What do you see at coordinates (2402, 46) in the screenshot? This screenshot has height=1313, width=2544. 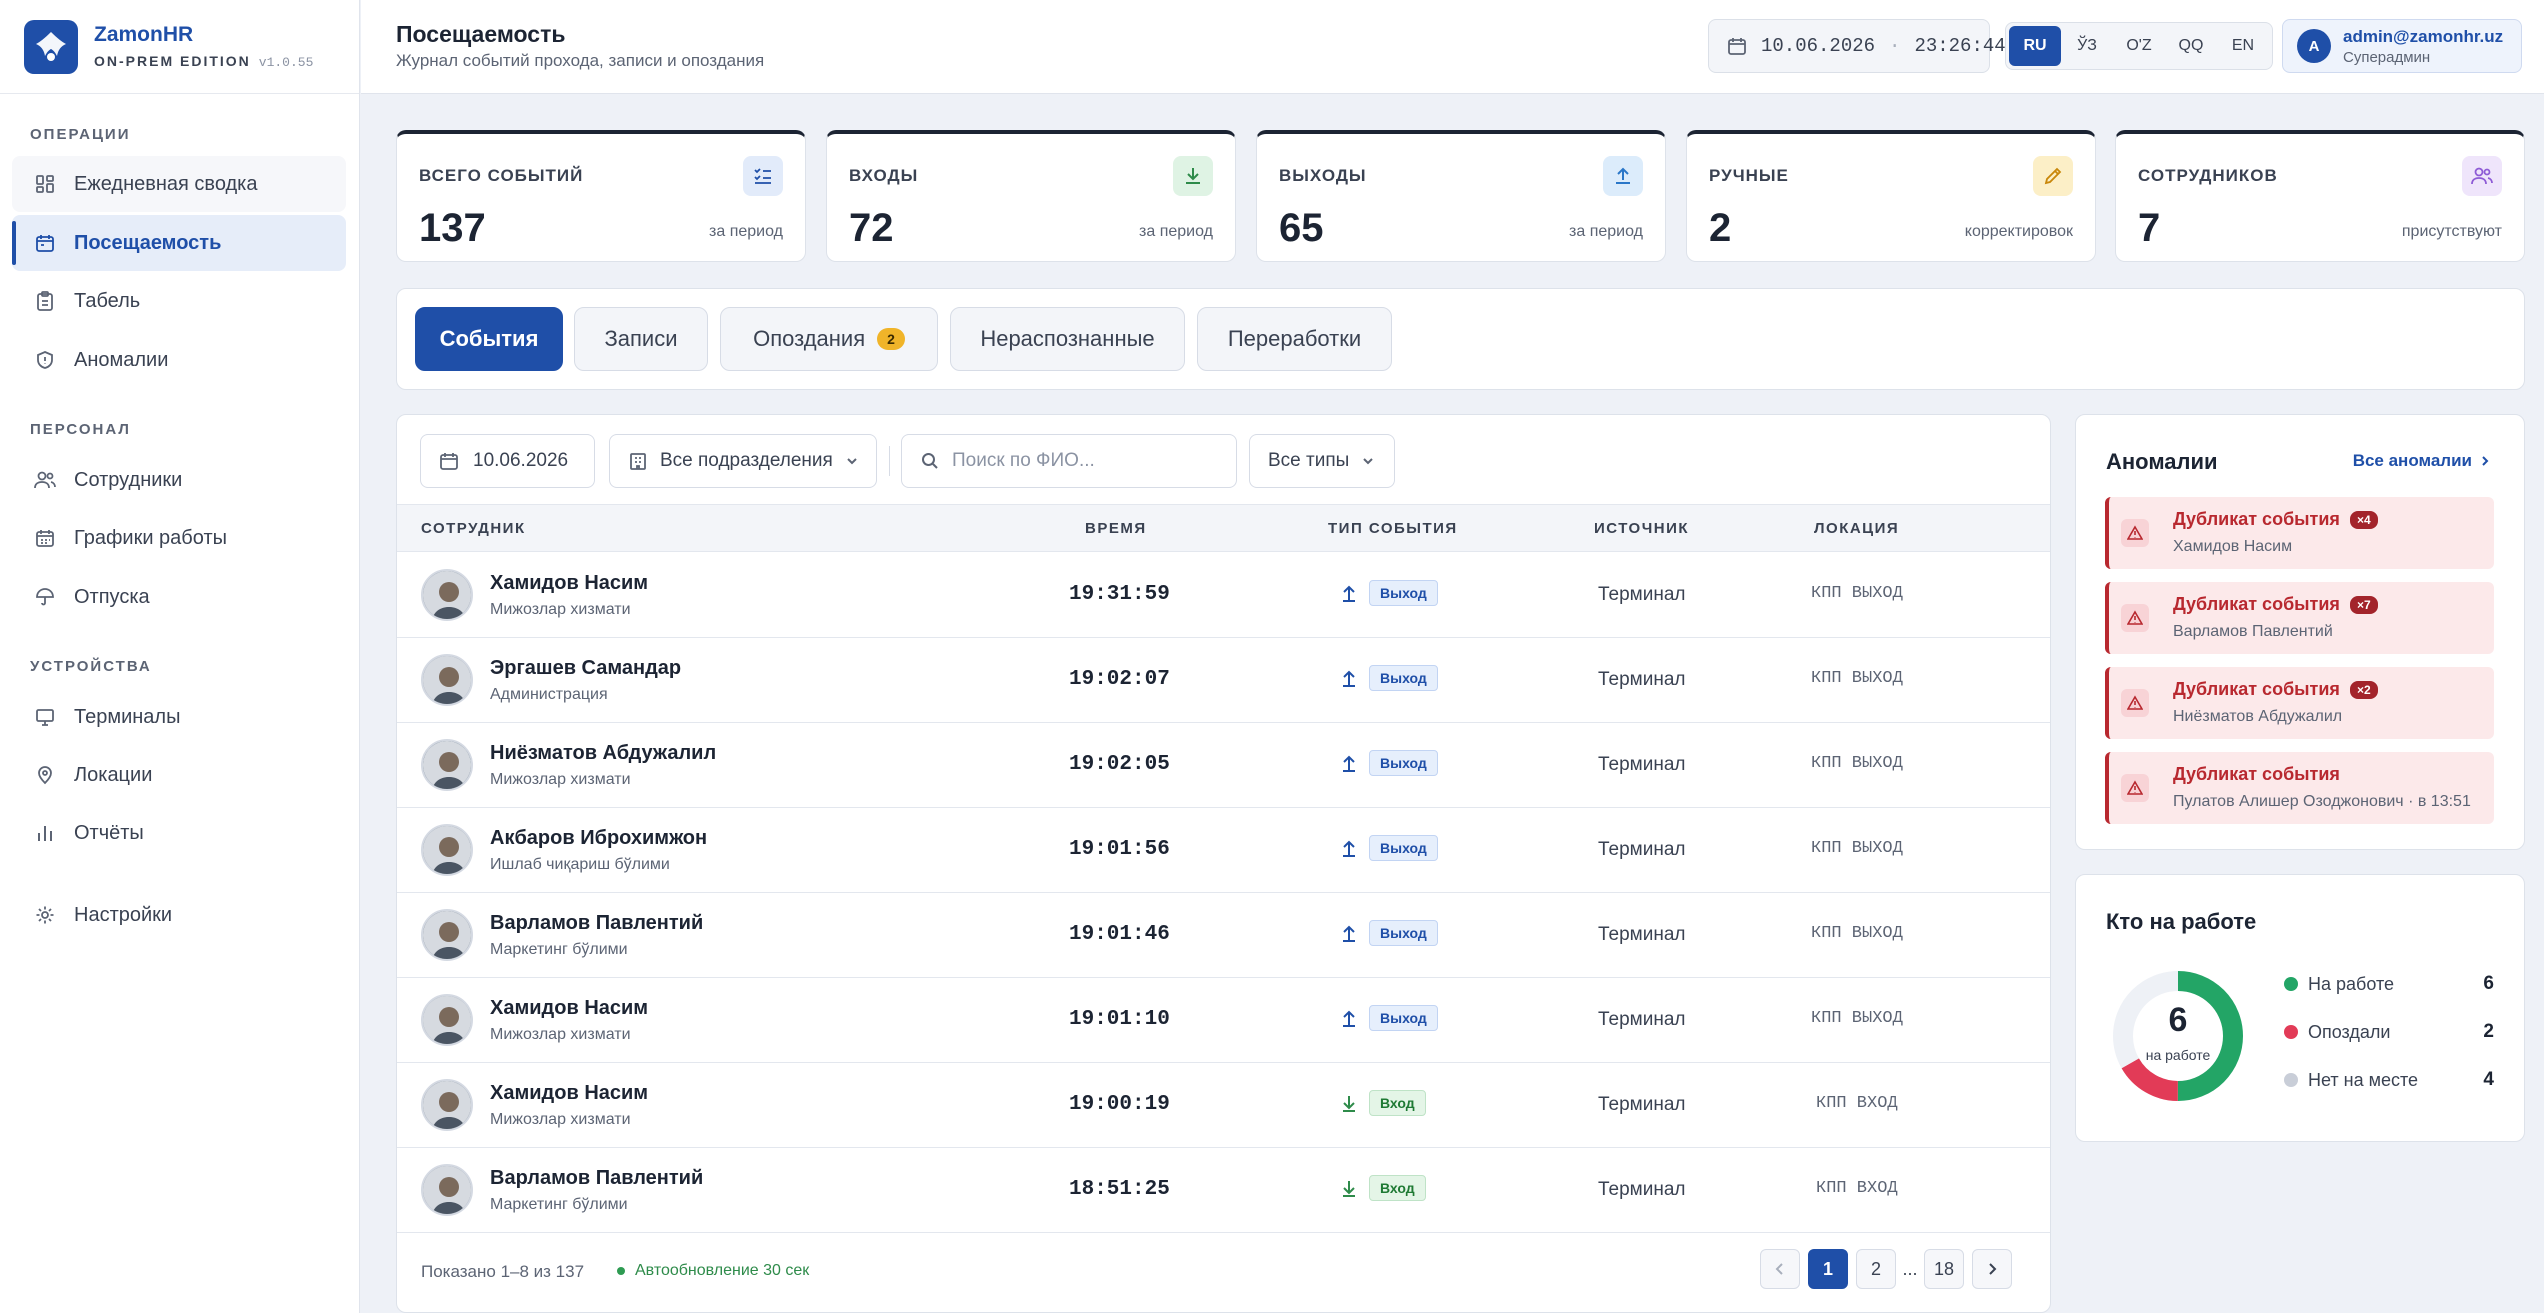 I see `user-menu: A admin@zamonhr.uz Суперадмин` at bounding box center [2402, 46].